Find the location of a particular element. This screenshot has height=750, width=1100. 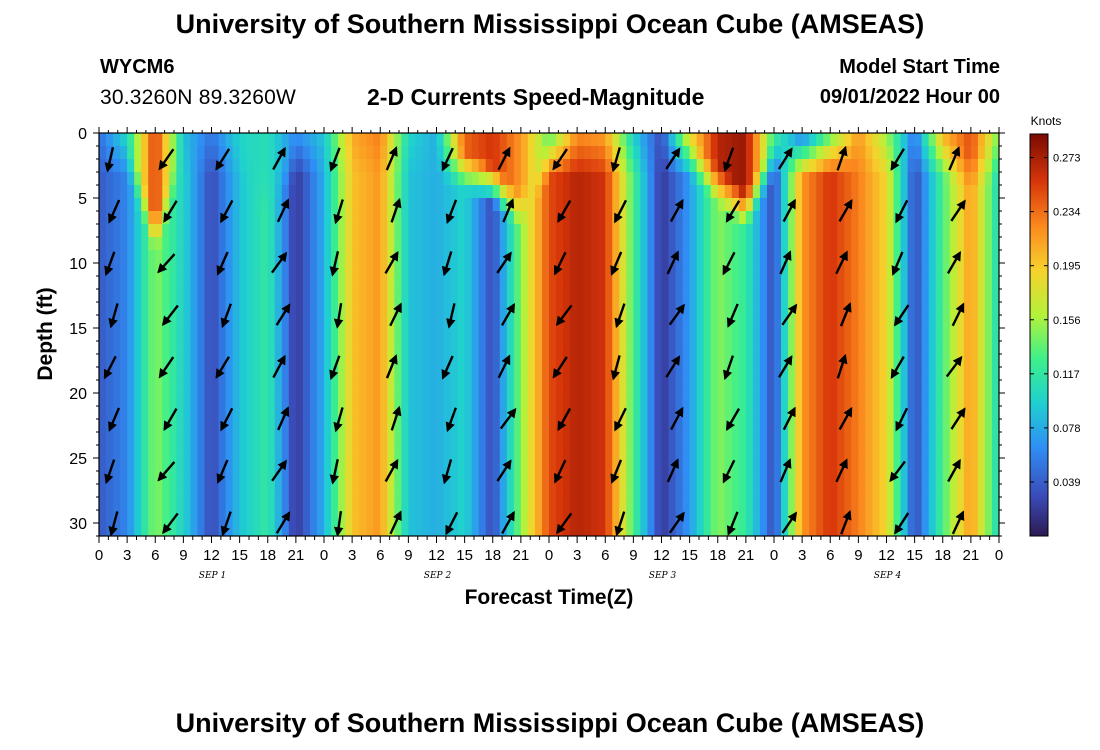

x-tick-label: 12 is located at coordinates (661, 555).